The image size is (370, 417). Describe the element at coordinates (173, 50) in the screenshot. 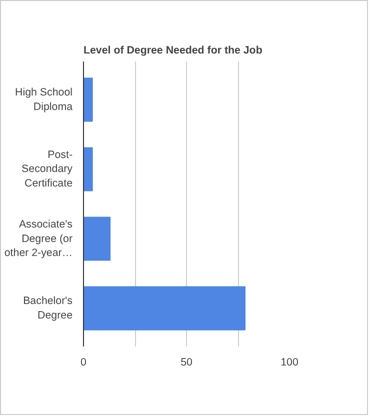

I see `chart-title: Level of Degree Needed for the Job` at that location.